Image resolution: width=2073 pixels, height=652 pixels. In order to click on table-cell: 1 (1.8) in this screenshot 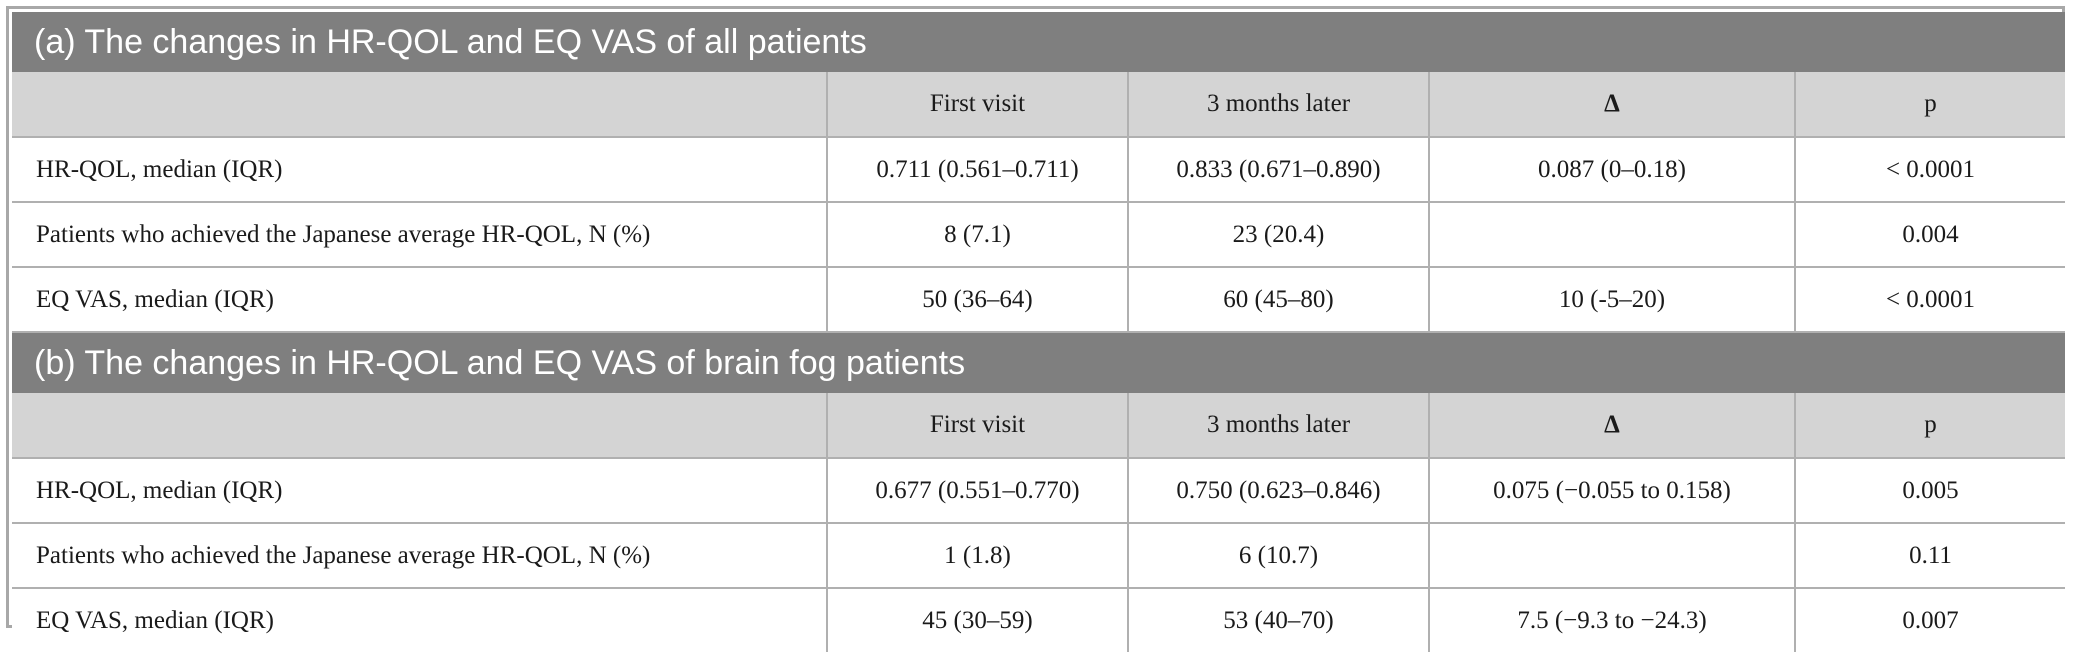, I will do `click(978, 556)`.